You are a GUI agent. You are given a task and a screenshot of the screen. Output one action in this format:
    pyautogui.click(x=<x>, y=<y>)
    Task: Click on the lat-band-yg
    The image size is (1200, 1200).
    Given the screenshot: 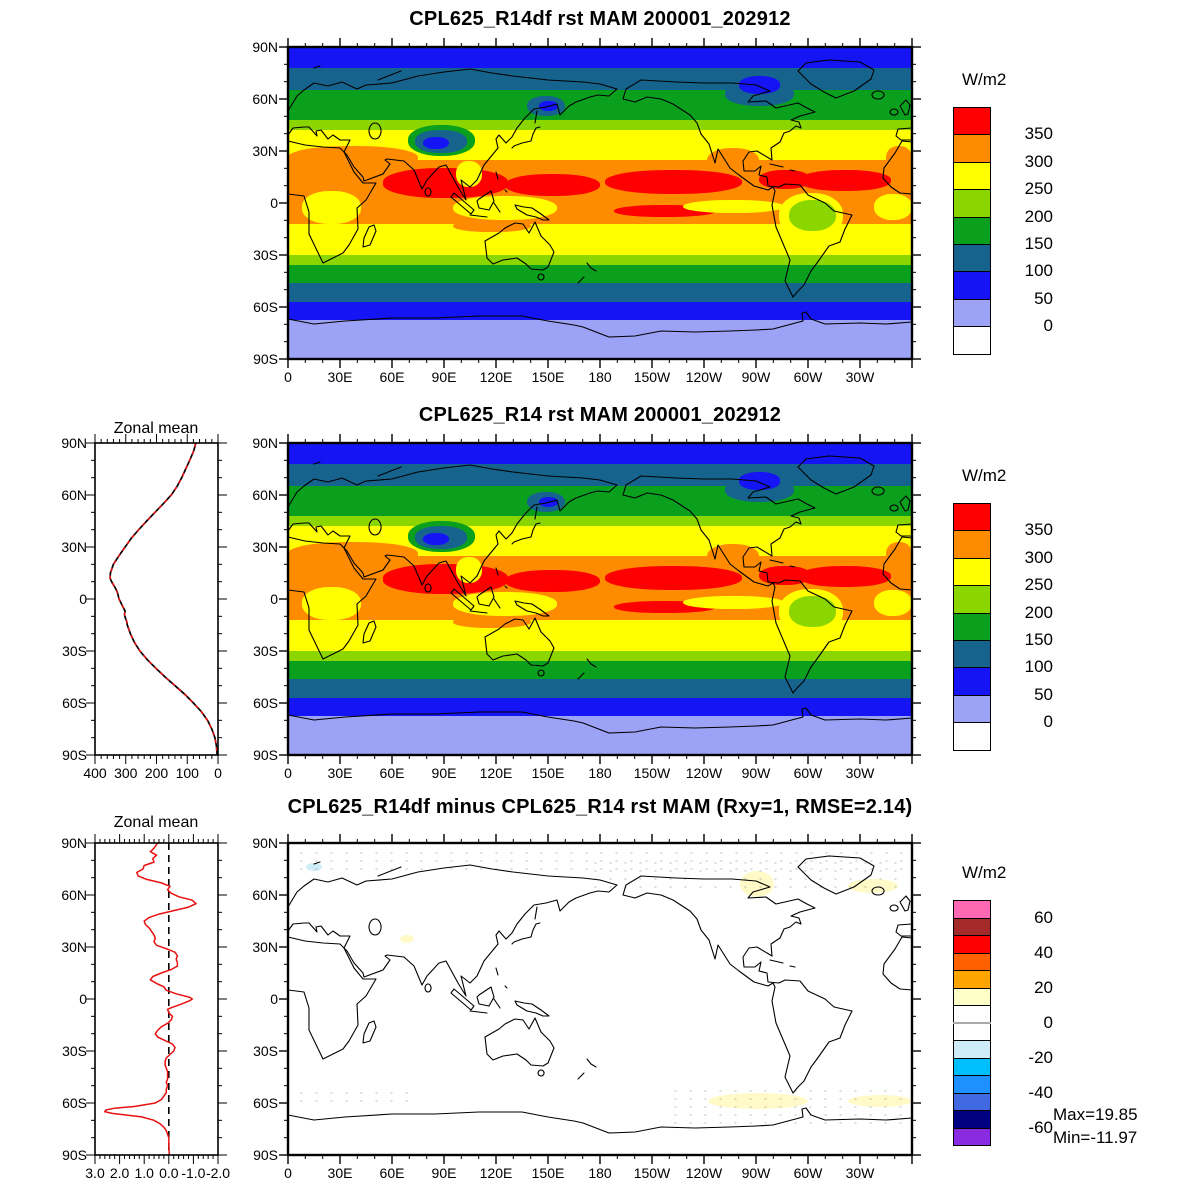 What is the action you would take?
    pyautogui.click(x=600, y=521)
    